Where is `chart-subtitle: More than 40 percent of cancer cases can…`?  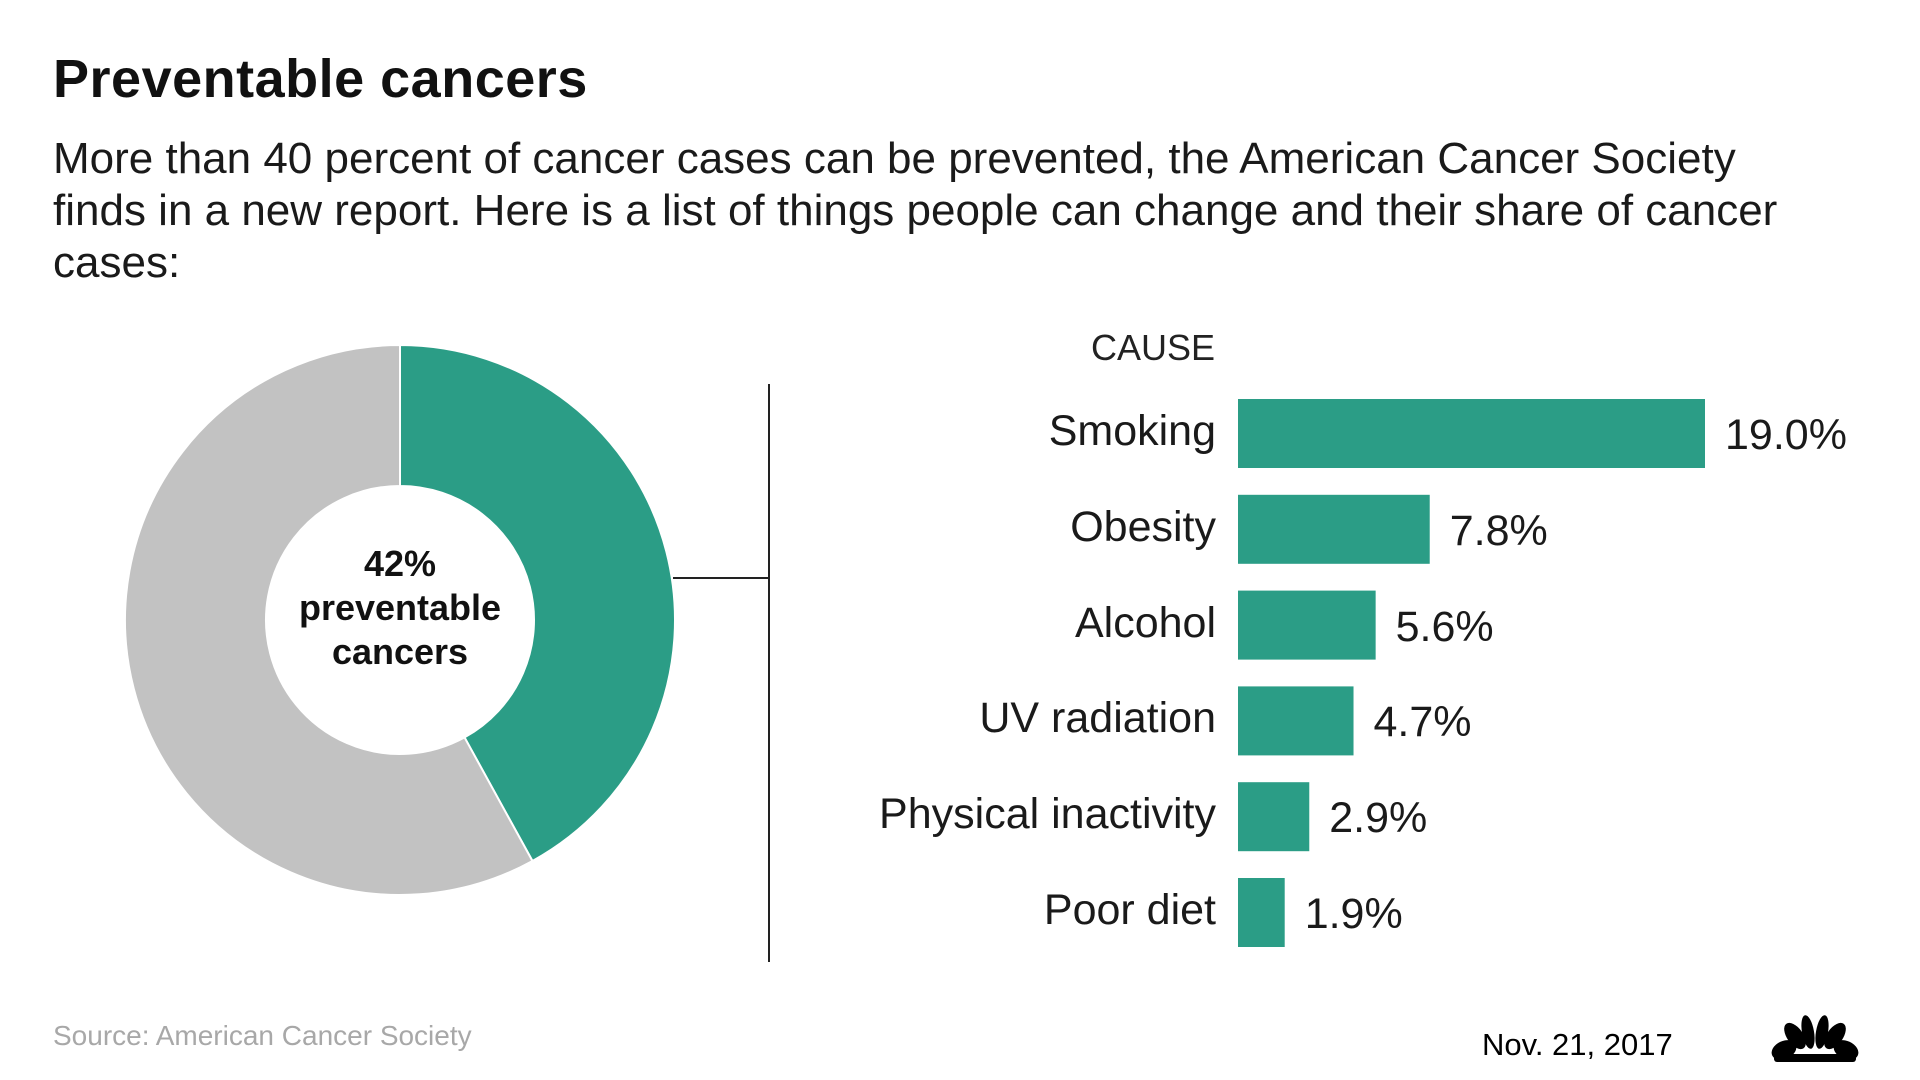 chart-subtitle: More than 40 percent of cancer cases can… is located at coordinates (915, 210).